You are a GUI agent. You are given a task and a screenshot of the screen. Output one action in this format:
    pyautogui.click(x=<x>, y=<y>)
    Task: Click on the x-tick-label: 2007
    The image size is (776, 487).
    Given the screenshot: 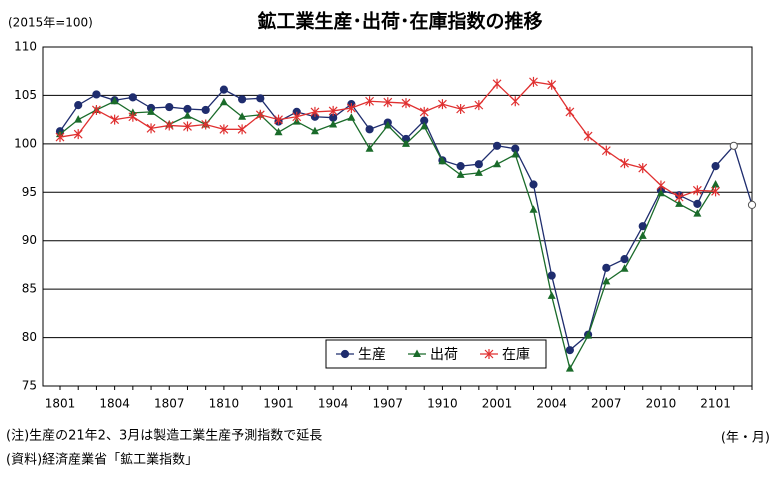 What is the action you would take?
    pyautogui.click(x=606, y=404)
    